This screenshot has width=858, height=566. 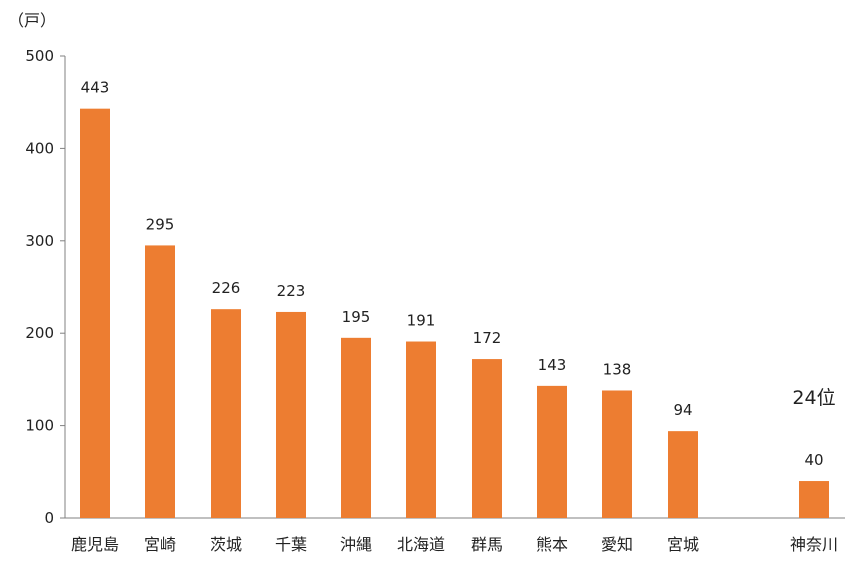 What do you see at coordinates (617, 544) in the screenshot?
I see `category-label: 愛知` at bounding box center [617, 544].